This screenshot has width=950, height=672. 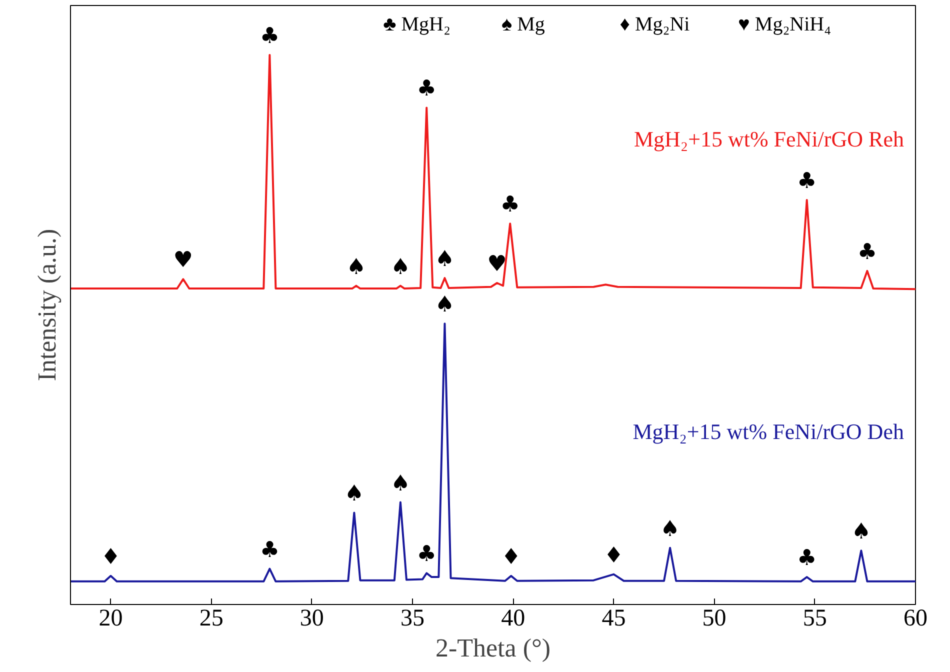 I want to click on text: ♦ Mg₂Ni, so click(x=655, y=25).